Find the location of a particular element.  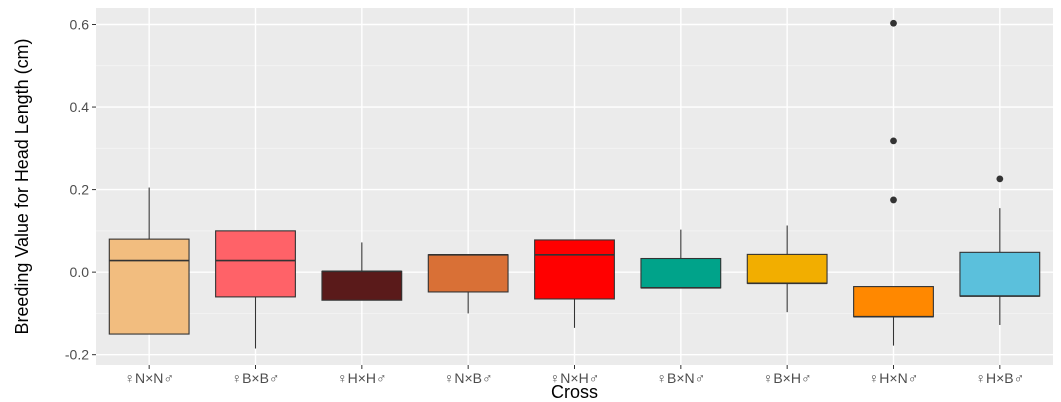

y-tick-label: 0.6 is located at coordinates (80, 25).